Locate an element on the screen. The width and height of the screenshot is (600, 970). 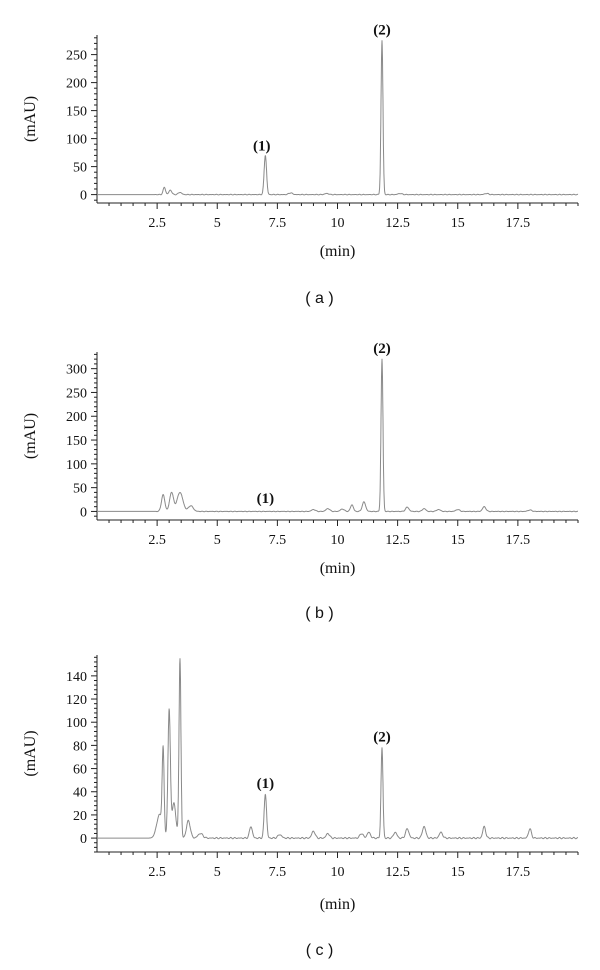
panel-label: ( c ) is located at coordinates (320, 950).